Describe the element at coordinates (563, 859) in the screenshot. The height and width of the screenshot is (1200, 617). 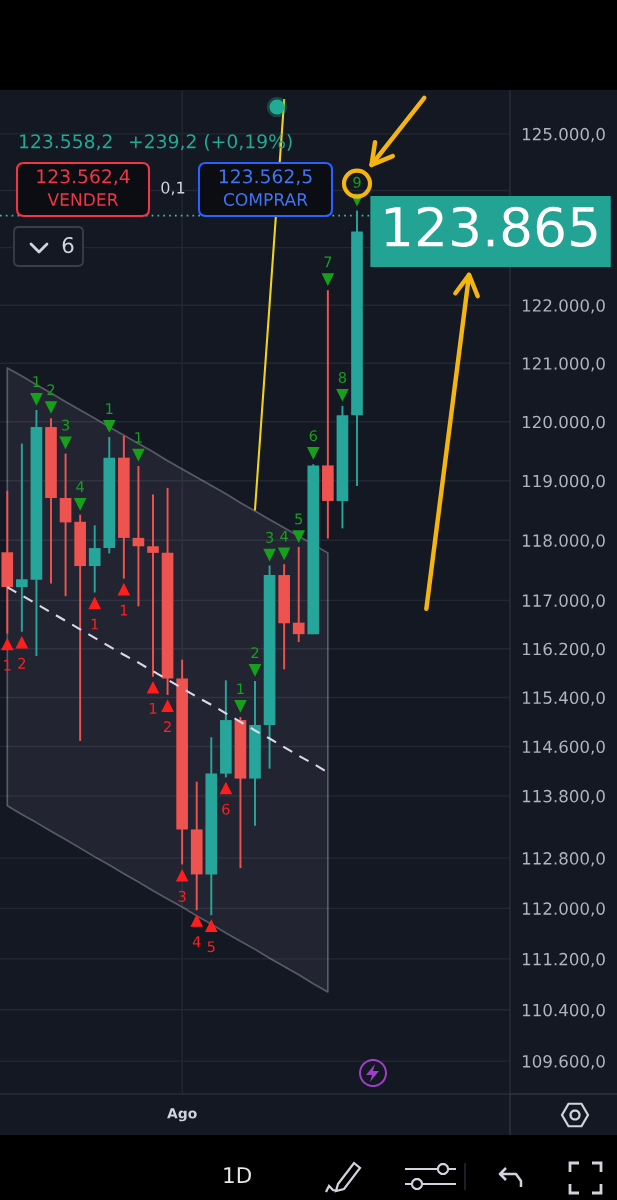
I see `y-tick-label: 112.800,0` at that location.